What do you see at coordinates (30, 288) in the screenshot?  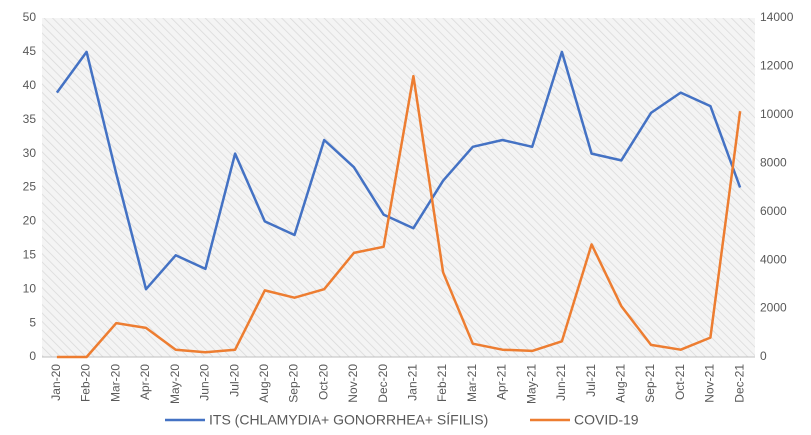 I see `y-tick-label: 10` at bounding box center [30, 288].